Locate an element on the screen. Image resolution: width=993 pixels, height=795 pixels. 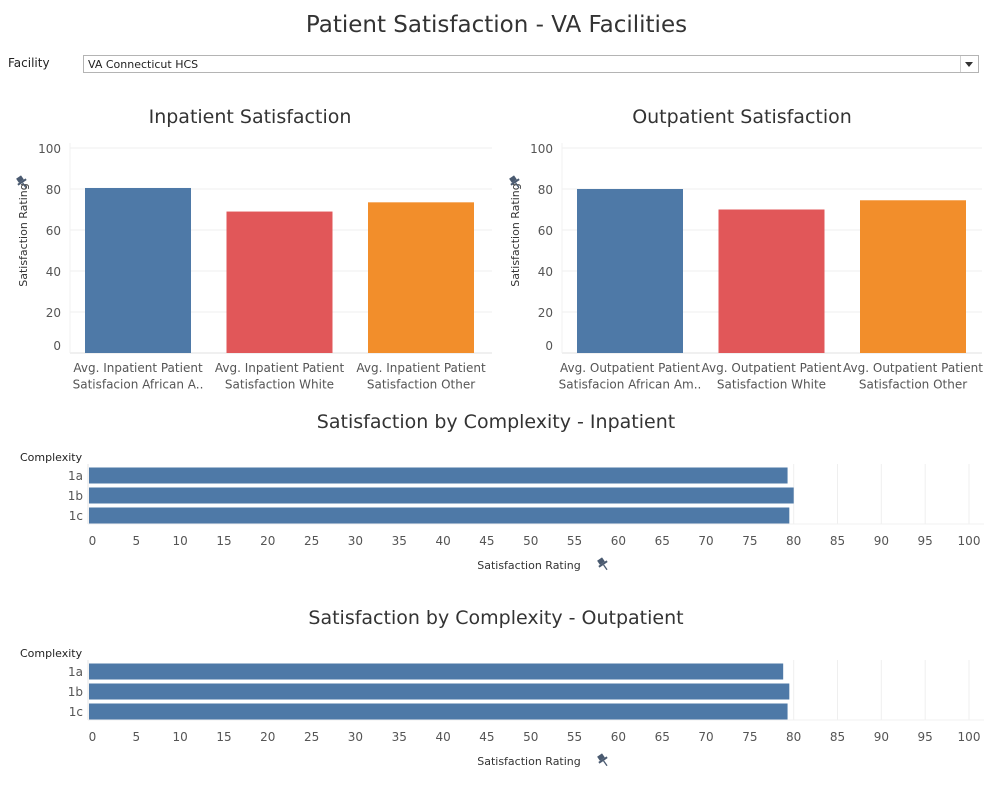
chart-0-pin-icon-bar is located at coordinates (22, 182).